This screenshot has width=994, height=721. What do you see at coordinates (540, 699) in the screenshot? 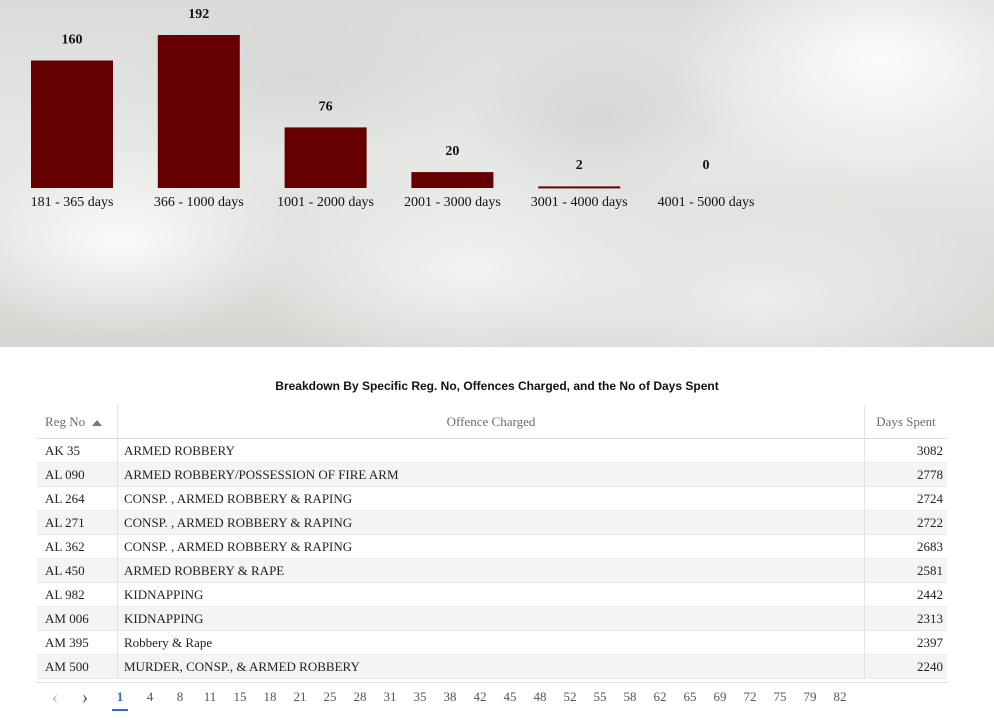
I see `page-link-48: 48` at bounding box center [540, 699].